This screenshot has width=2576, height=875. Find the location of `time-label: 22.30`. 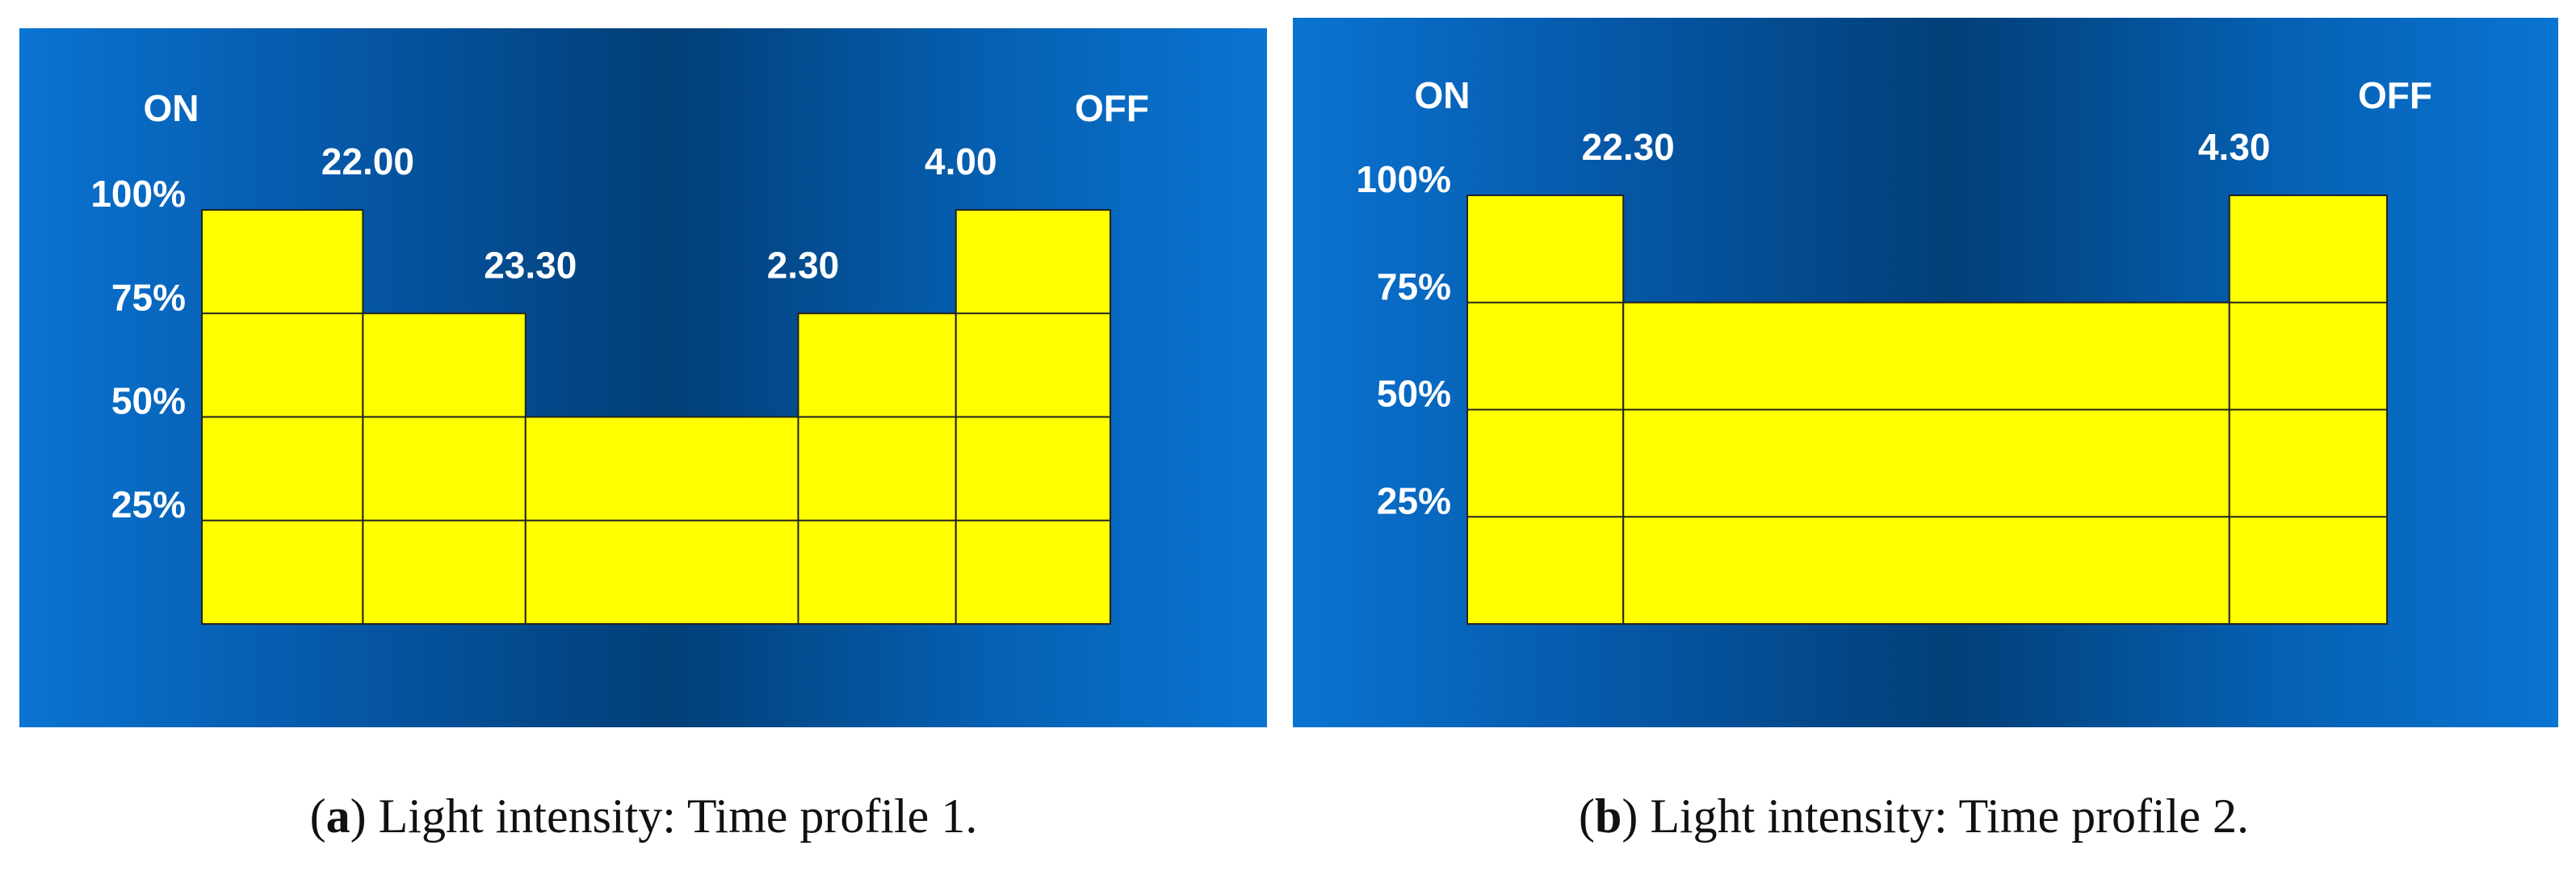

time-label: 22.30 is located at coordinates (1628, 147).